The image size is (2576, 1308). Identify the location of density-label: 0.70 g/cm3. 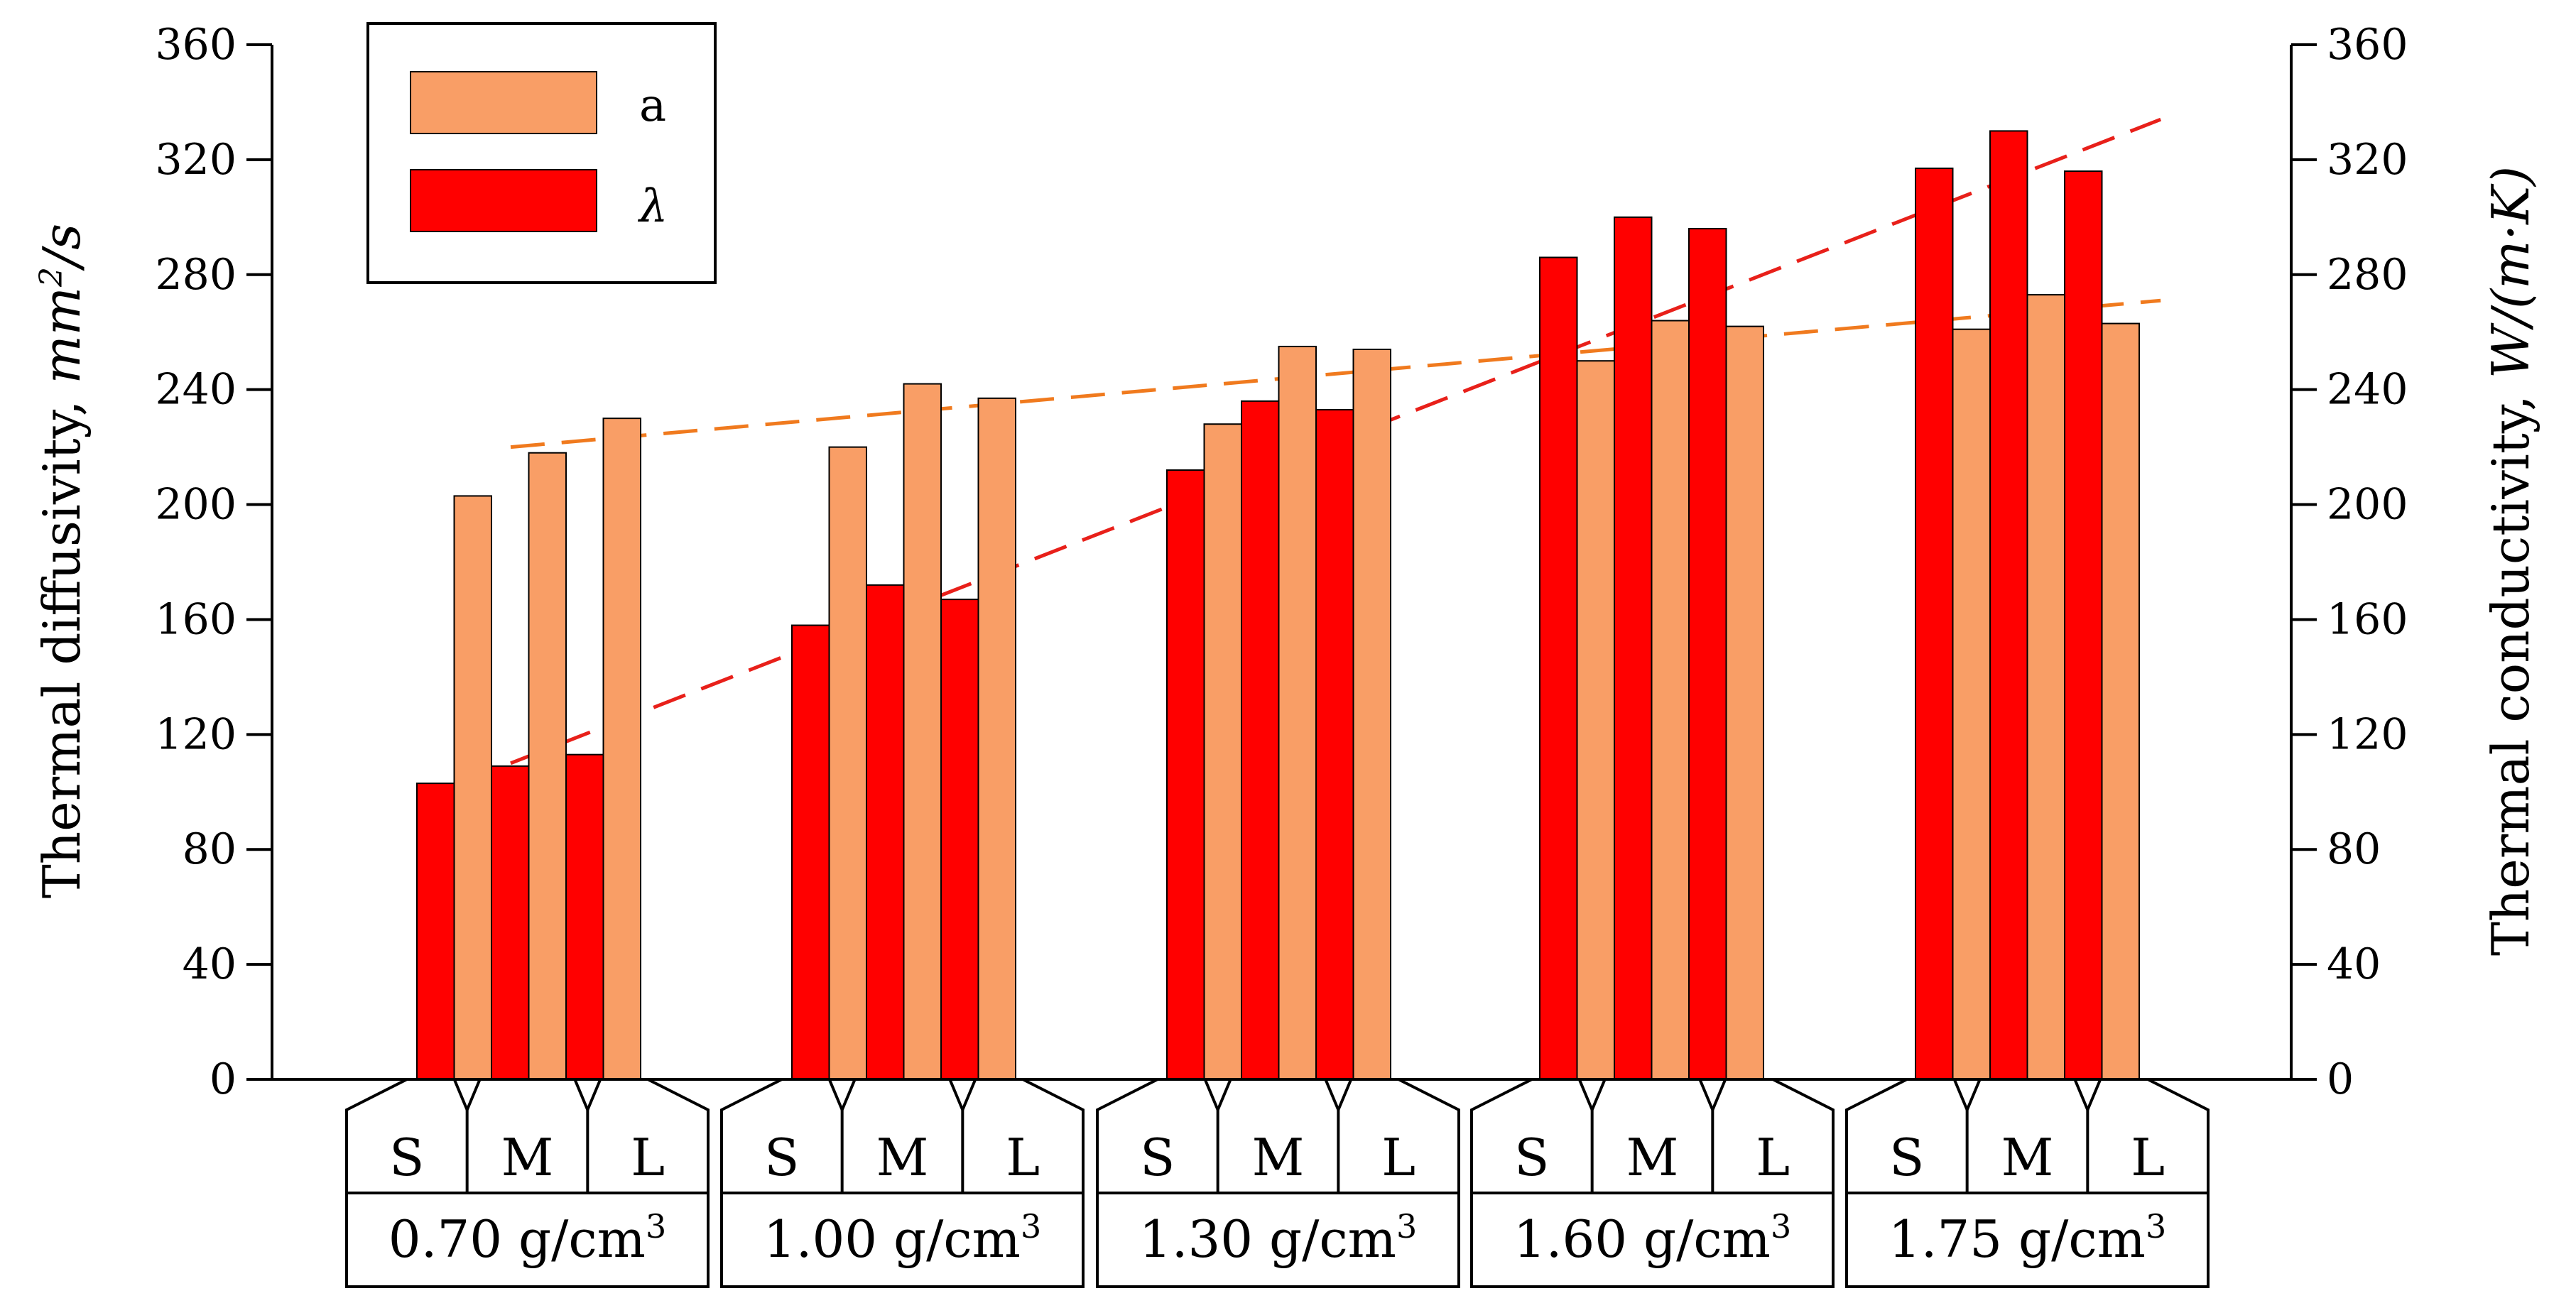
(527, 1238).